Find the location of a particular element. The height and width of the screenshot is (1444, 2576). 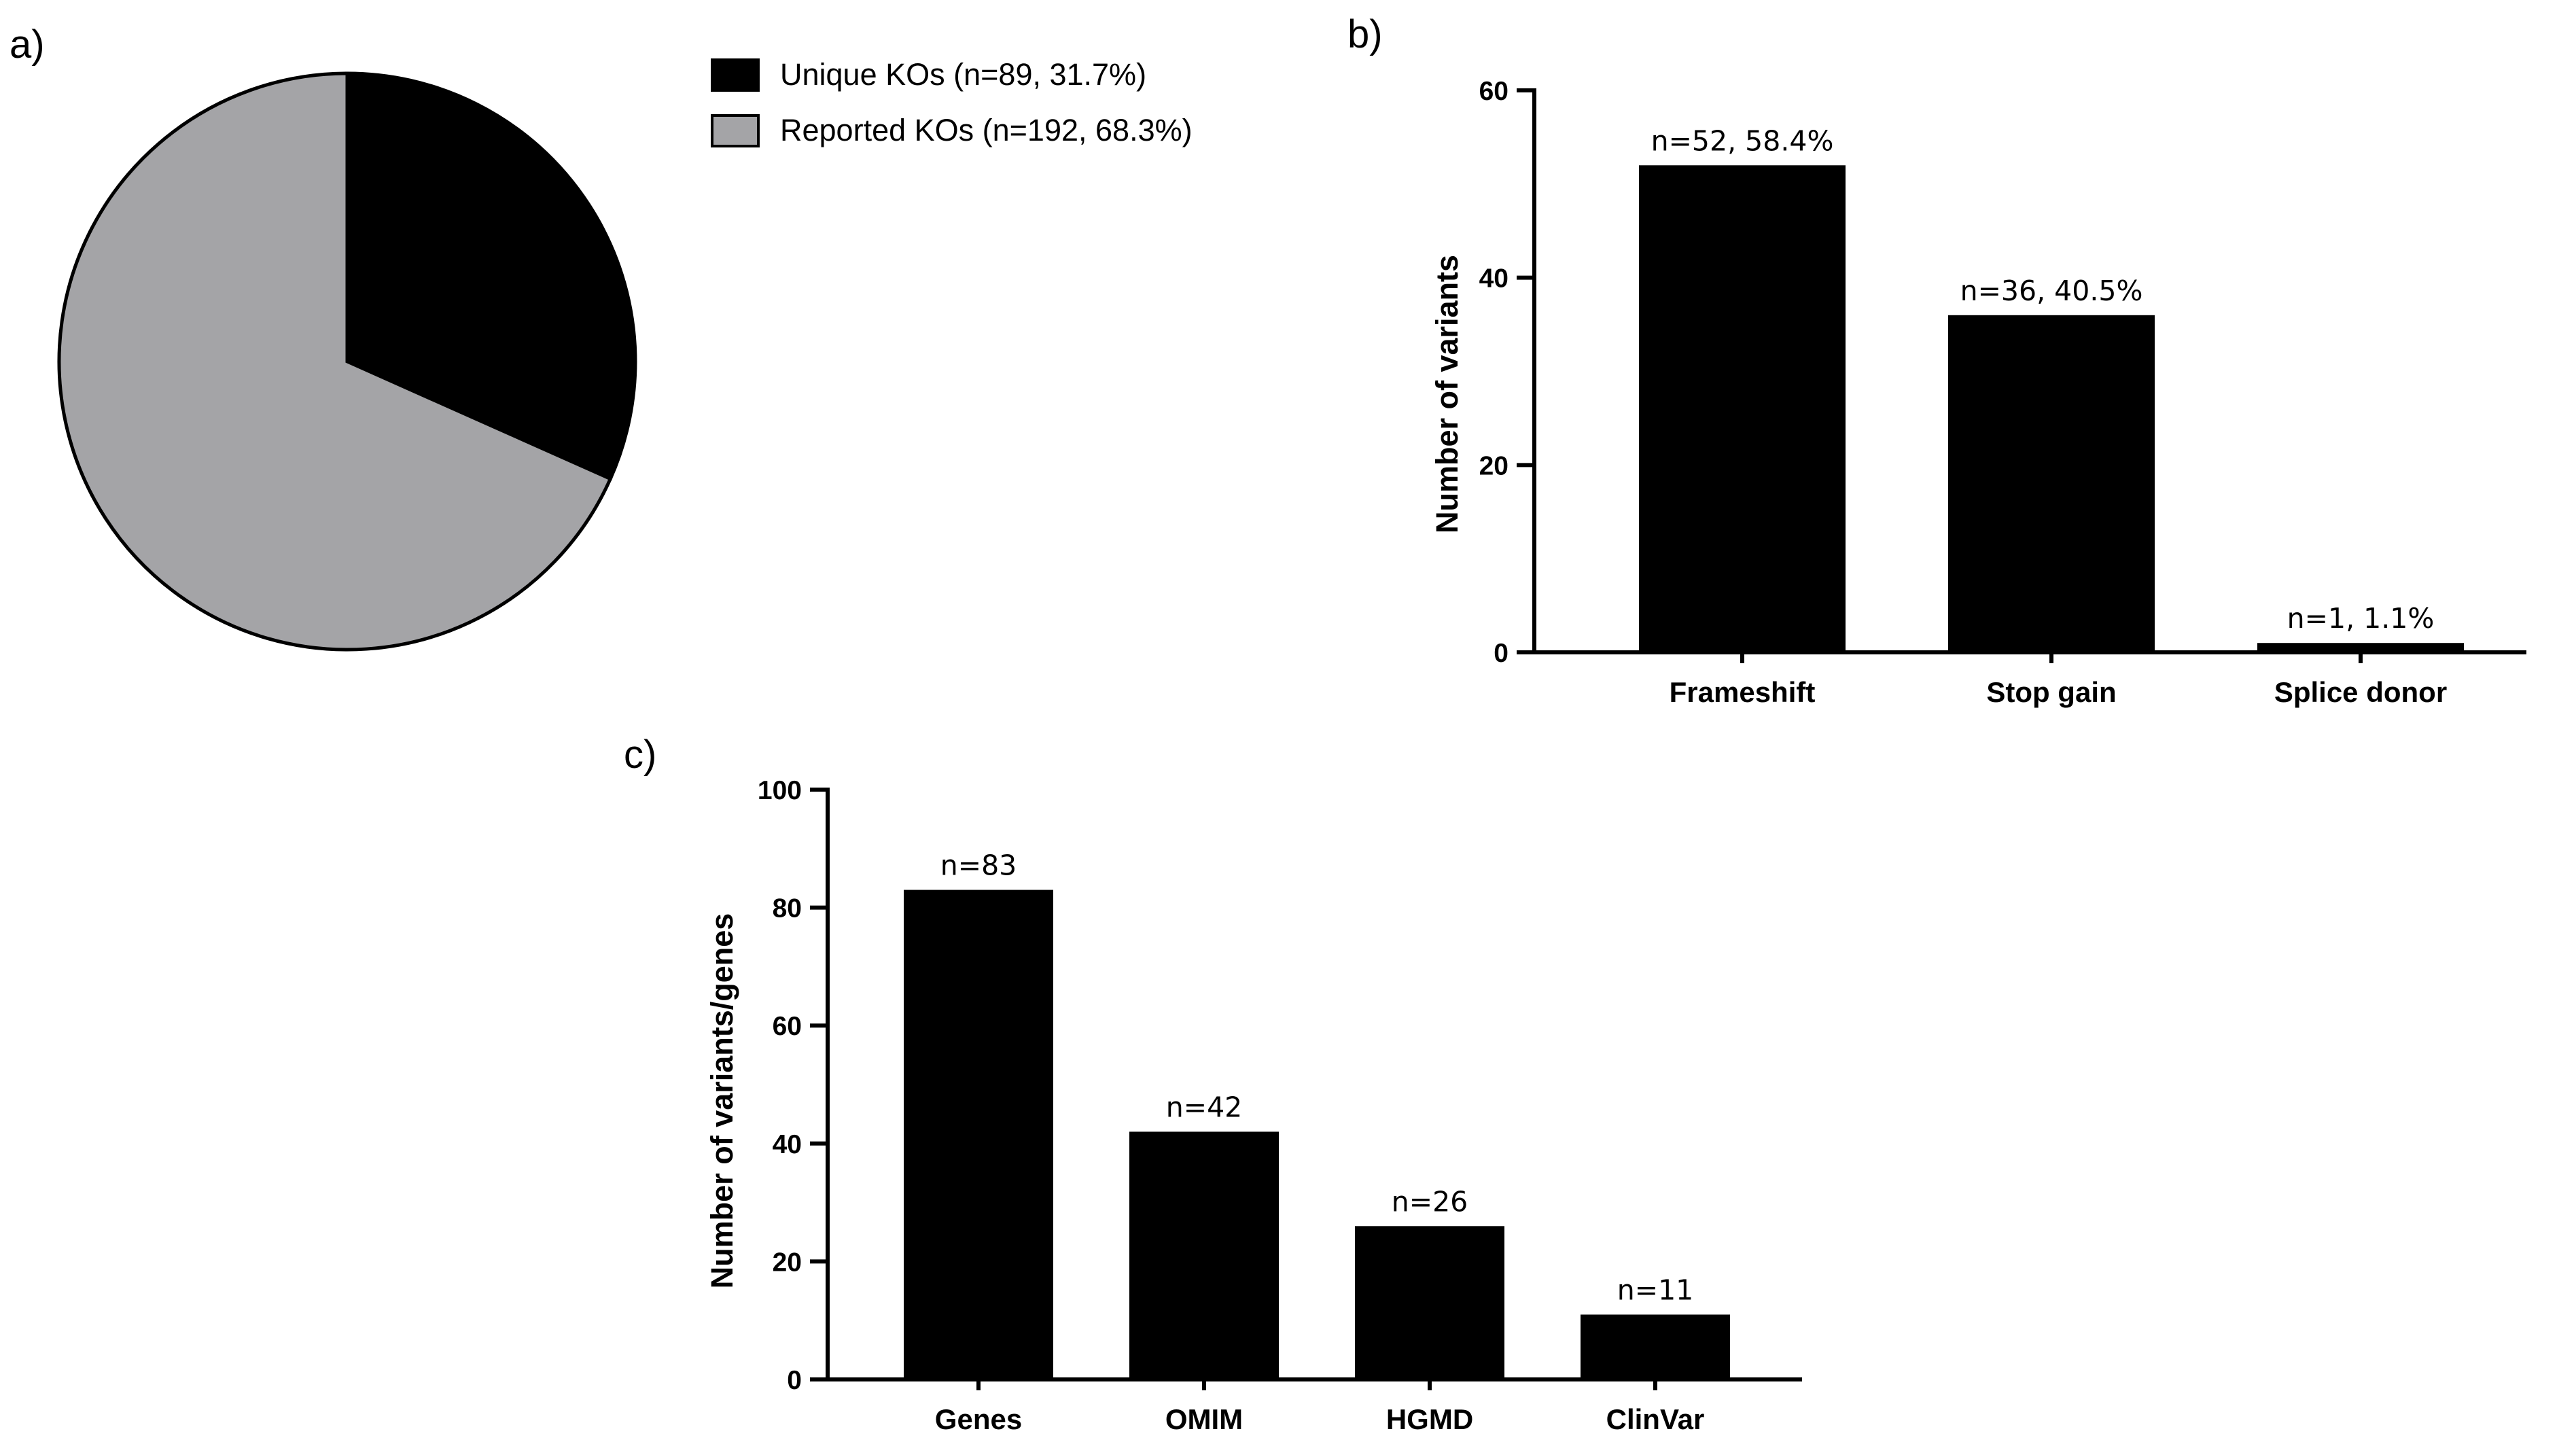

panel-c-category-label-hgmd: HGMD is located at coordinates (1429, 1419).